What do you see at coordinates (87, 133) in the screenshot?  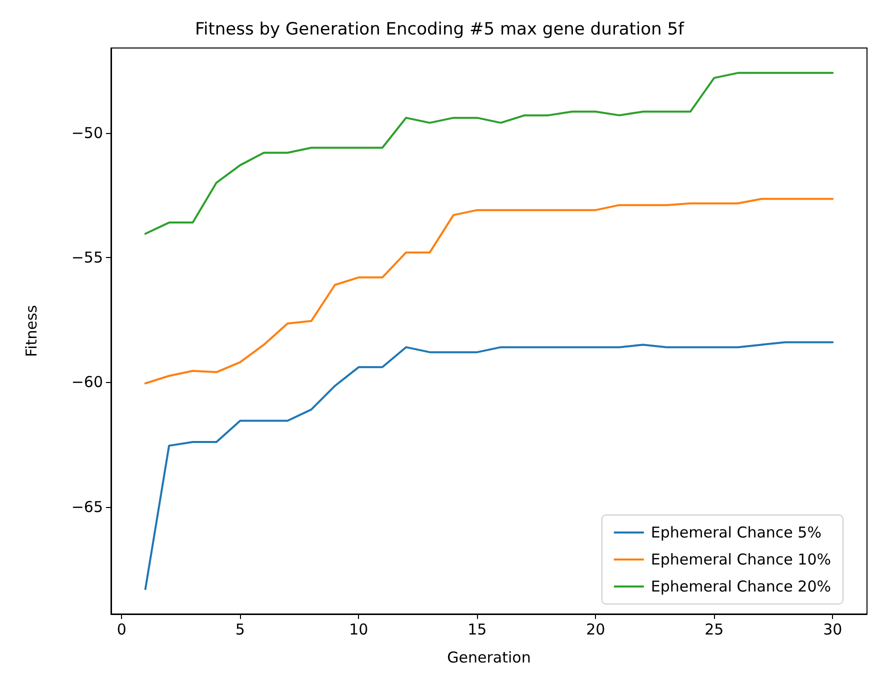 I see `y-tick-label: −50` at bounding box center [87, 133].